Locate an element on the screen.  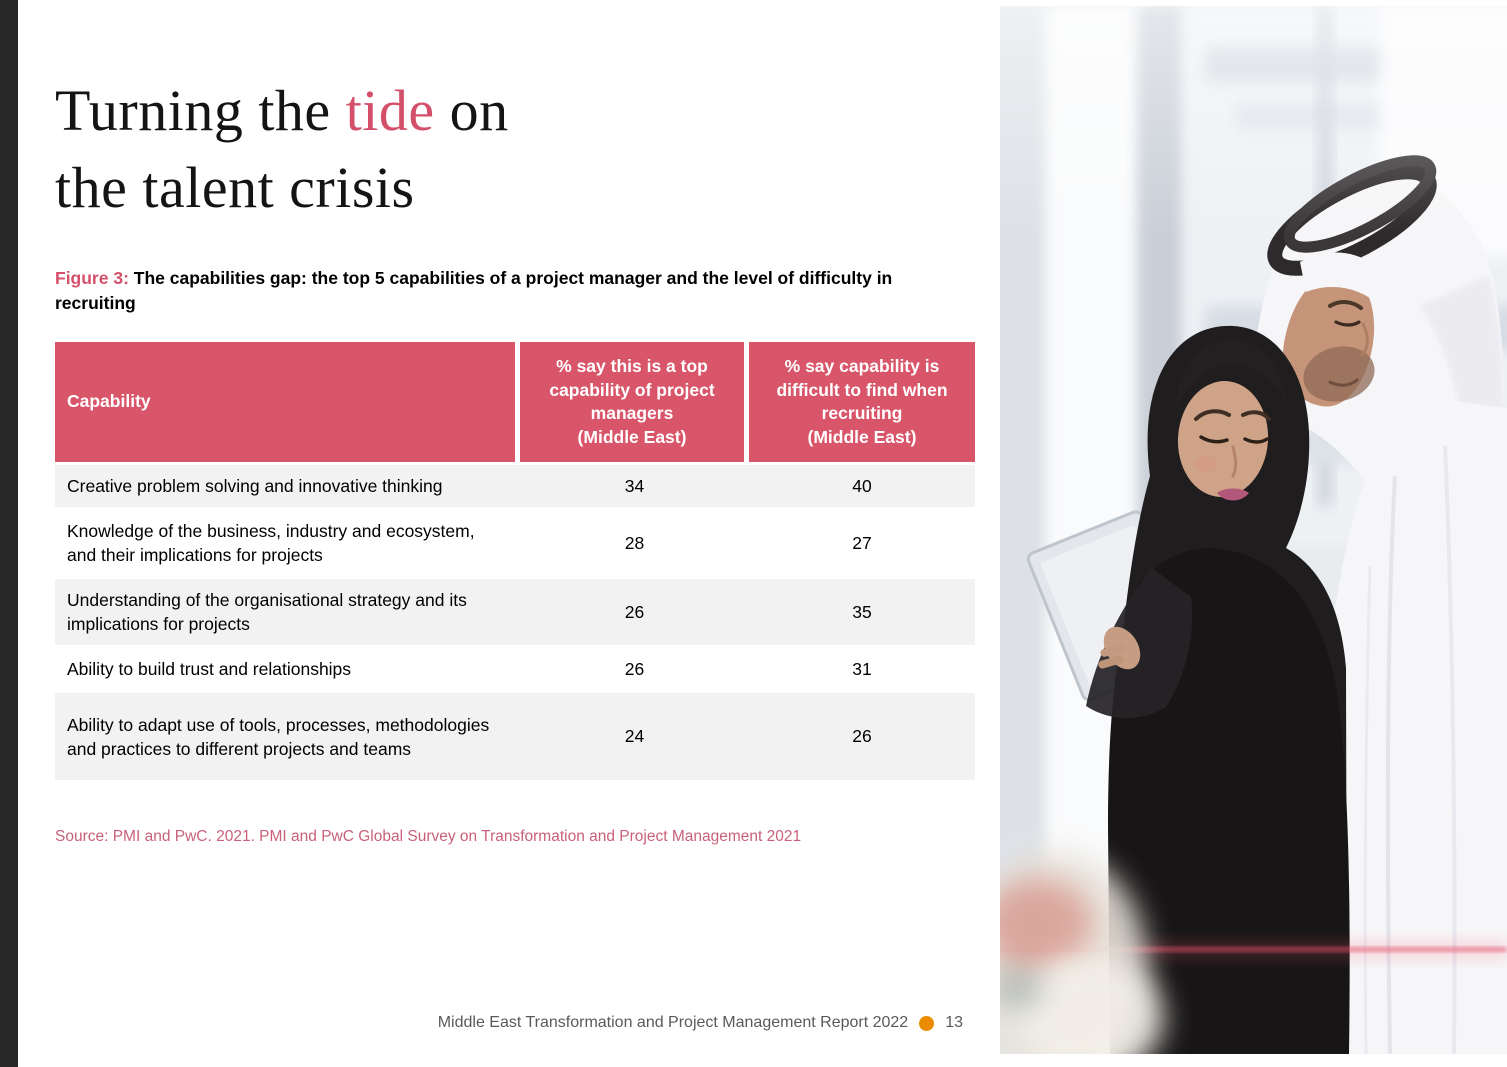
difficult-value: 35 is located at coordinates (862, 611).